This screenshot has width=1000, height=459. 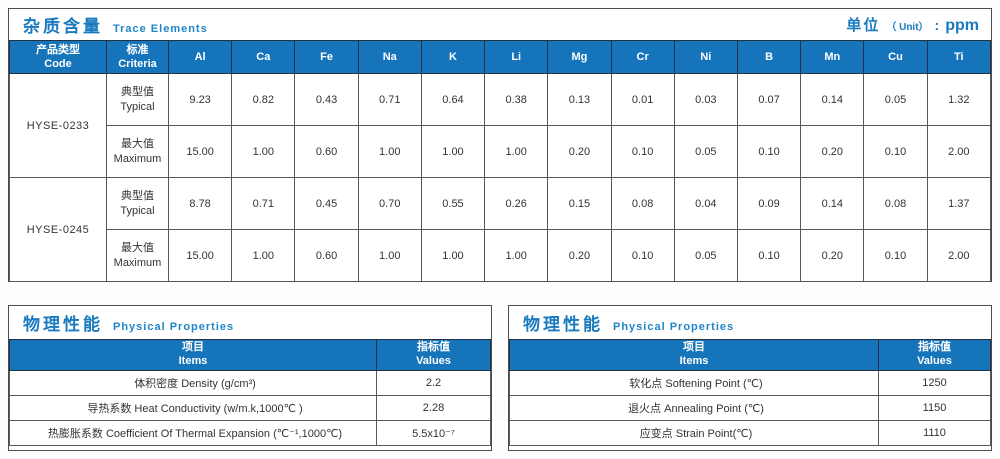 What do you see at coordinates (433, 383) in the screenshot?
I see `property-value: 2.2` at bounding box center [433, 383].